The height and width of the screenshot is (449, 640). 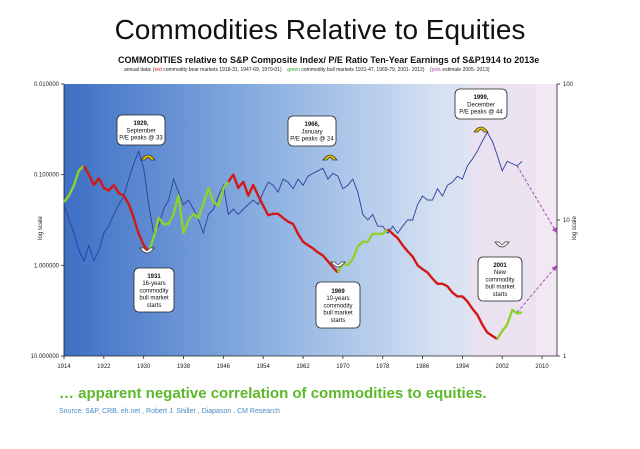 What do you see at coordinates (503, 367) in the screenshot?
I see `x-tick-label: 2002` at bounding box center [503, 367].